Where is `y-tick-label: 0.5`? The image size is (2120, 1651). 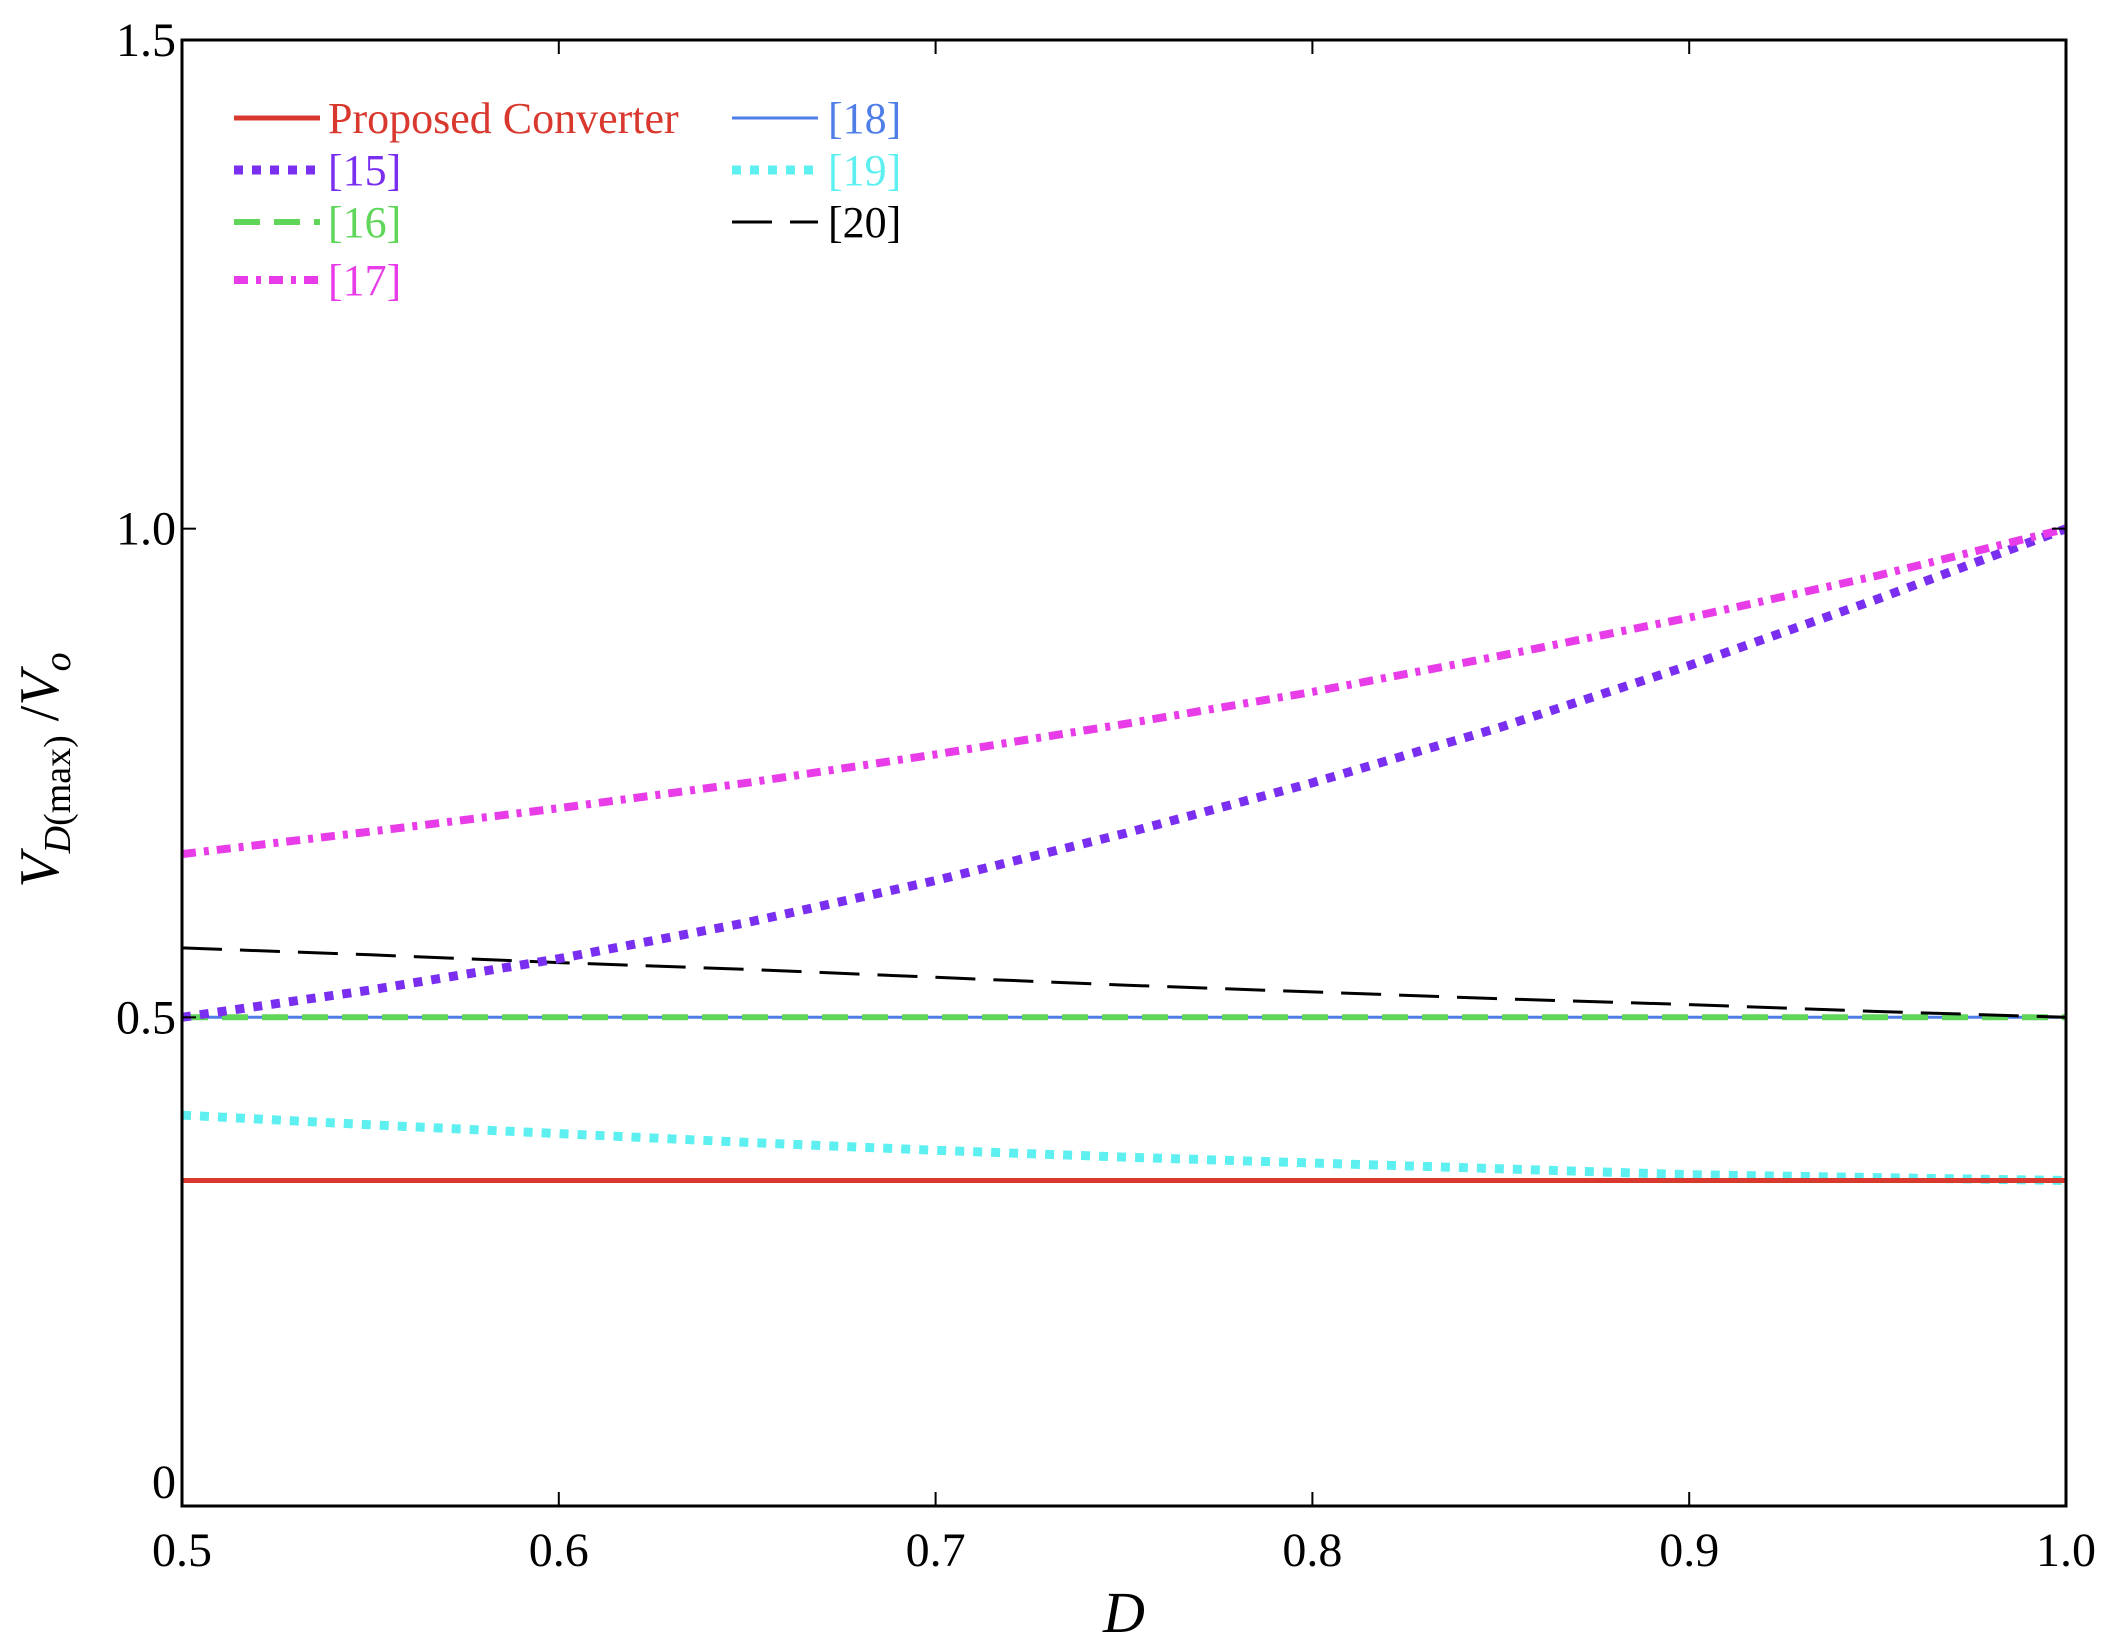 y-tick-label: 0.5 is located at coordinates (146, 1017).